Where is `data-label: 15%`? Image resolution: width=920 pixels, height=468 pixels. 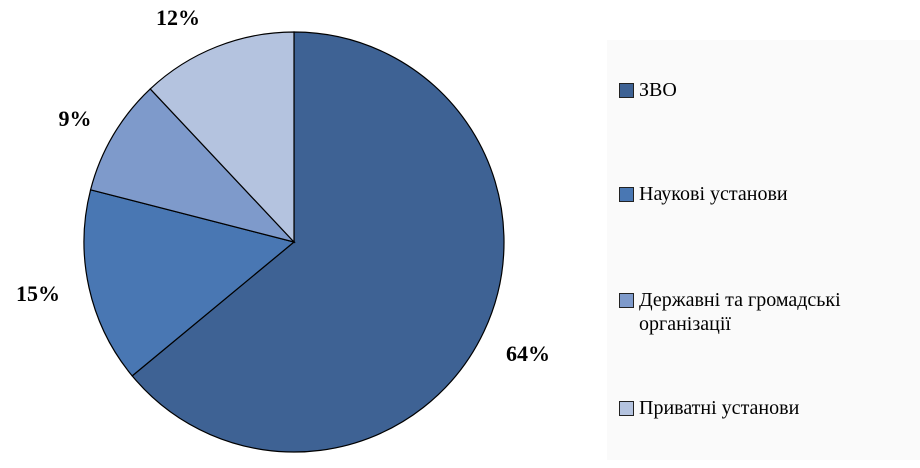 data-label: 15% is located at coordinates (38, 293).